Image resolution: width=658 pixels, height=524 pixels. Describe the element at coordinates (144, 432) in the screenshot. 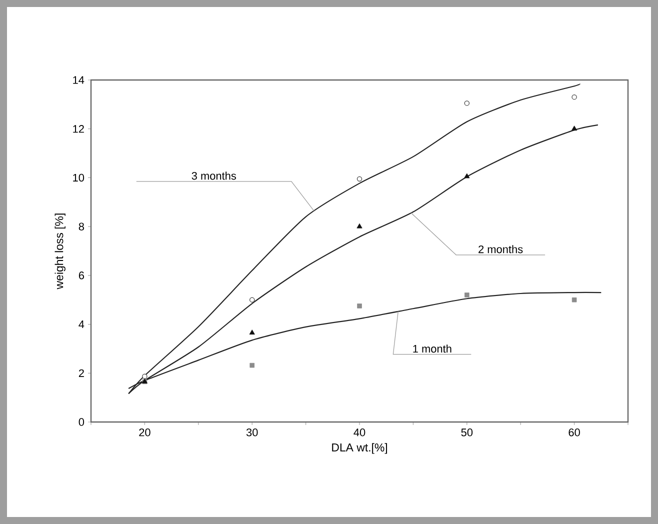

I see `x-tick-label: 20` at that location.